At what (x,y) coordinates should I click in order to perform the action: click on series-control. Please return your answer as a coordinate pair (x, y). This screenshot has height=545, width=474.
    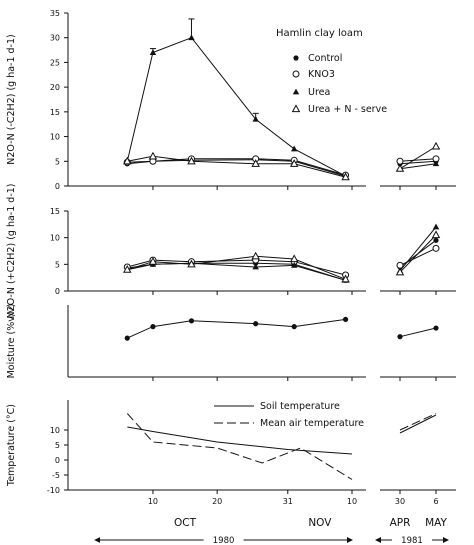
    Looking at the image, I should click on (281, 260).